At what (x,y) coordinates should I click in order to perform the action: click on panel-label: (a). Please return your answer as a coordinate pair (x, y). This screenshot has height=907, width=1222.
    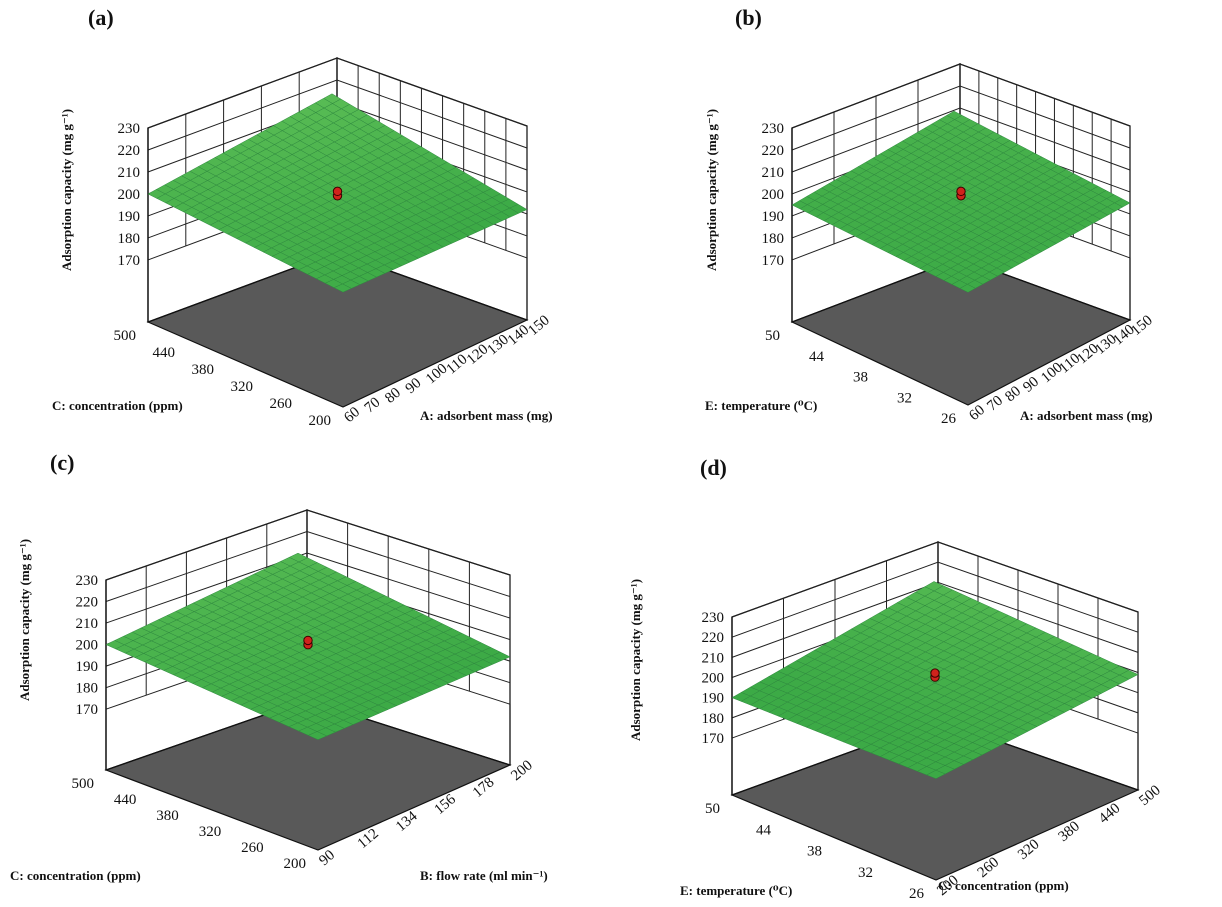
    Looking at the image, I should click on (101, 17).